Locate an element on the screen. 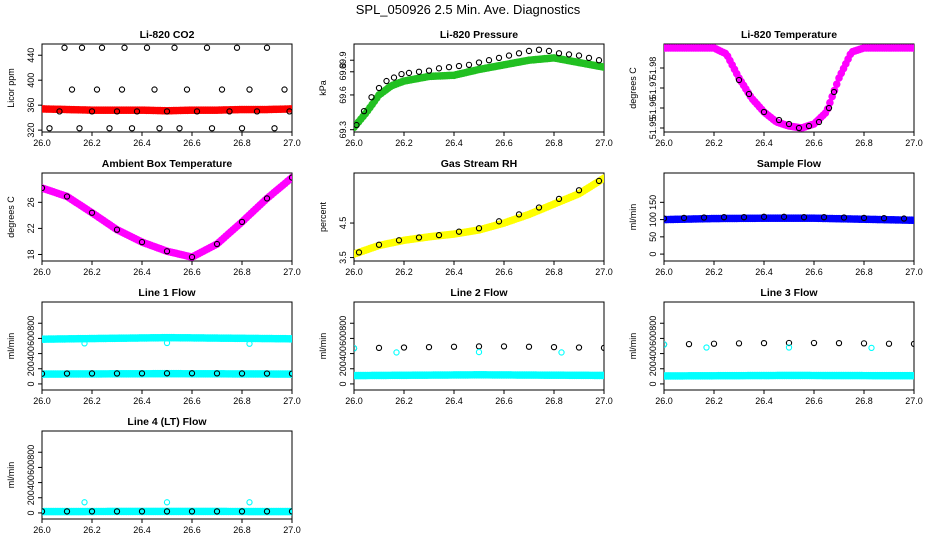 The width and height of the screenshot is (936, 540). y-tick-label: 51.98 is located at coordinates (653, 68).